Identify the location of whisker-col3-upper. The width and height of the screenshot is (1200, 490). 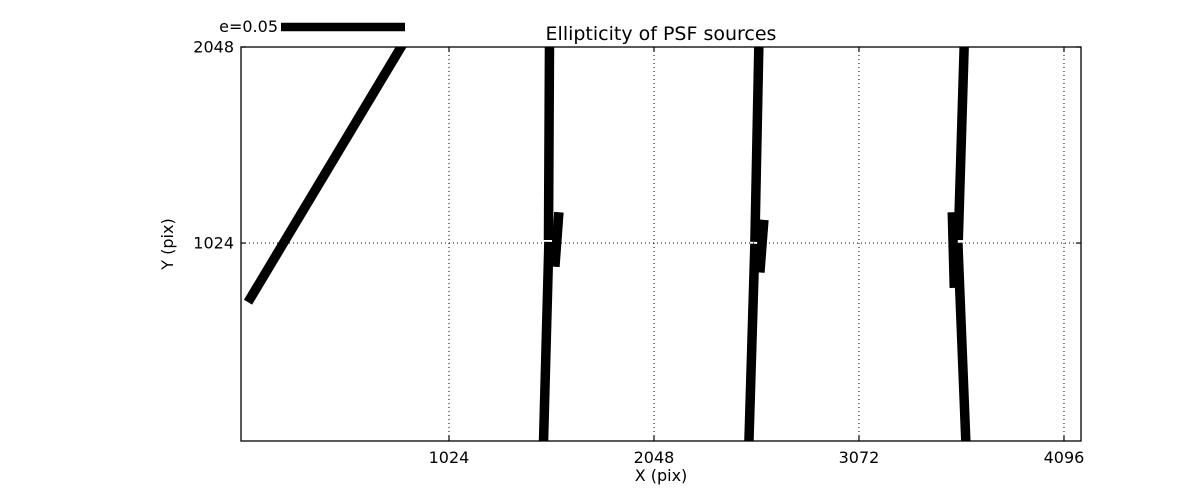
(961, 144).